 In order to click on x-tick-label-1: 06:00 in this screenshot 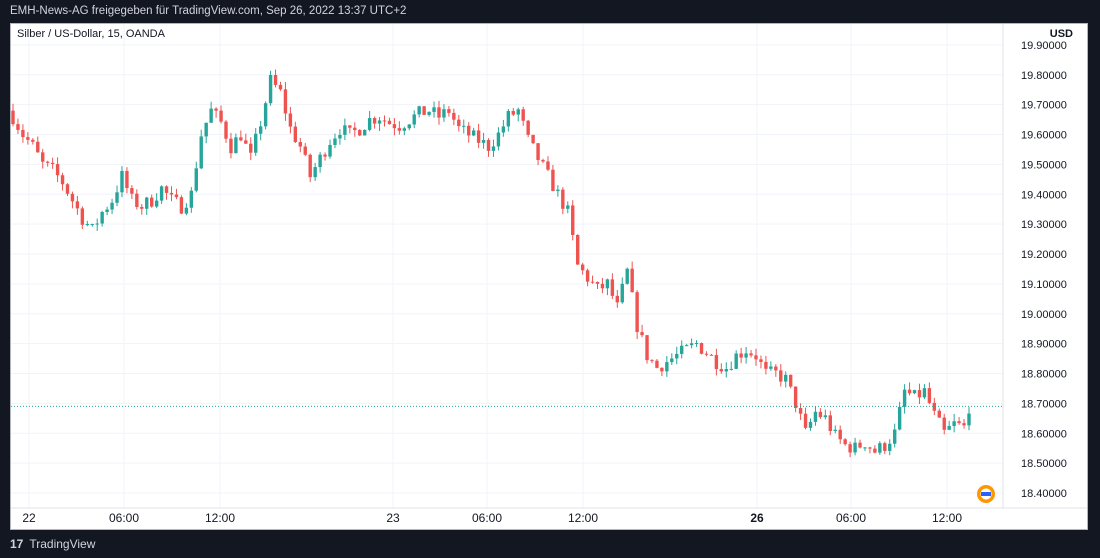, I will do `click(124, 518)`.